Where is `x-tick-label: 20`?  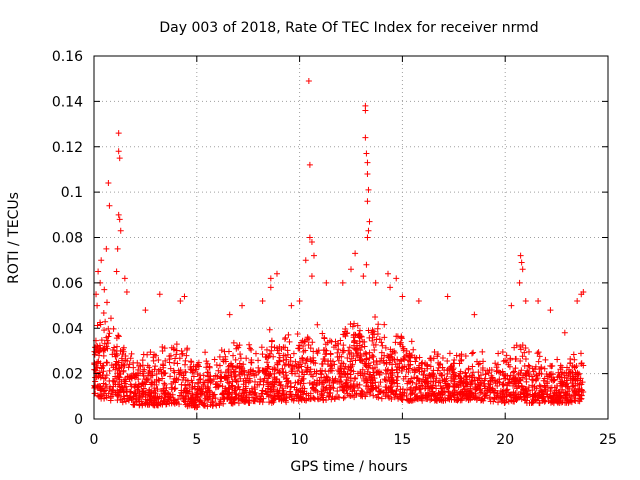 x-tick-label: 20 is located at coordinates (505, 440).